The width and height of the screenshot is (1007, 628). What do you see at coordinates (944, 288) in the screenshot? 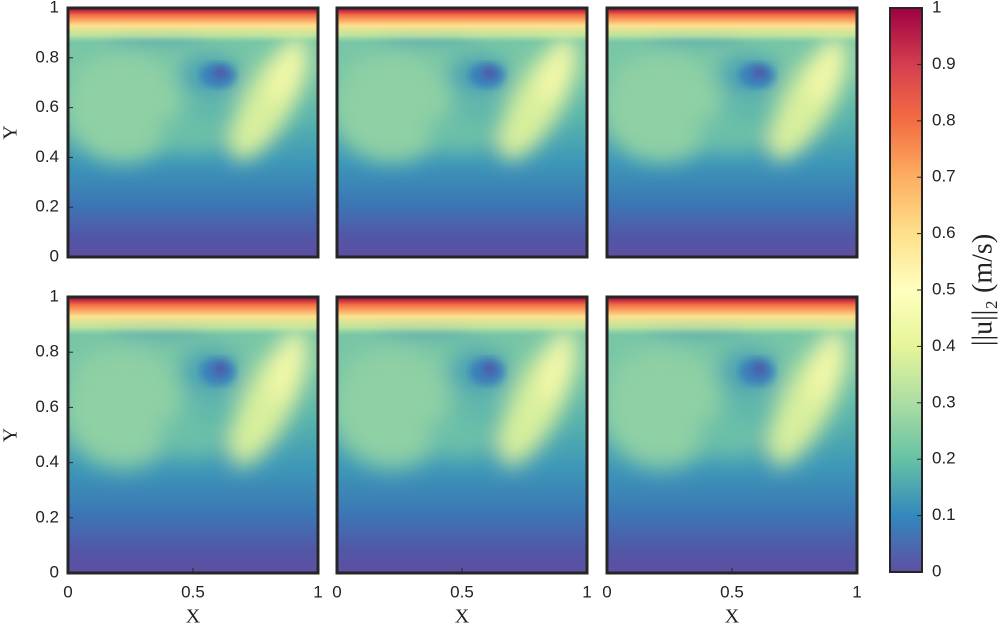
I see `colorbar-tick-label: 0.5` at bounding box center [944, 288].